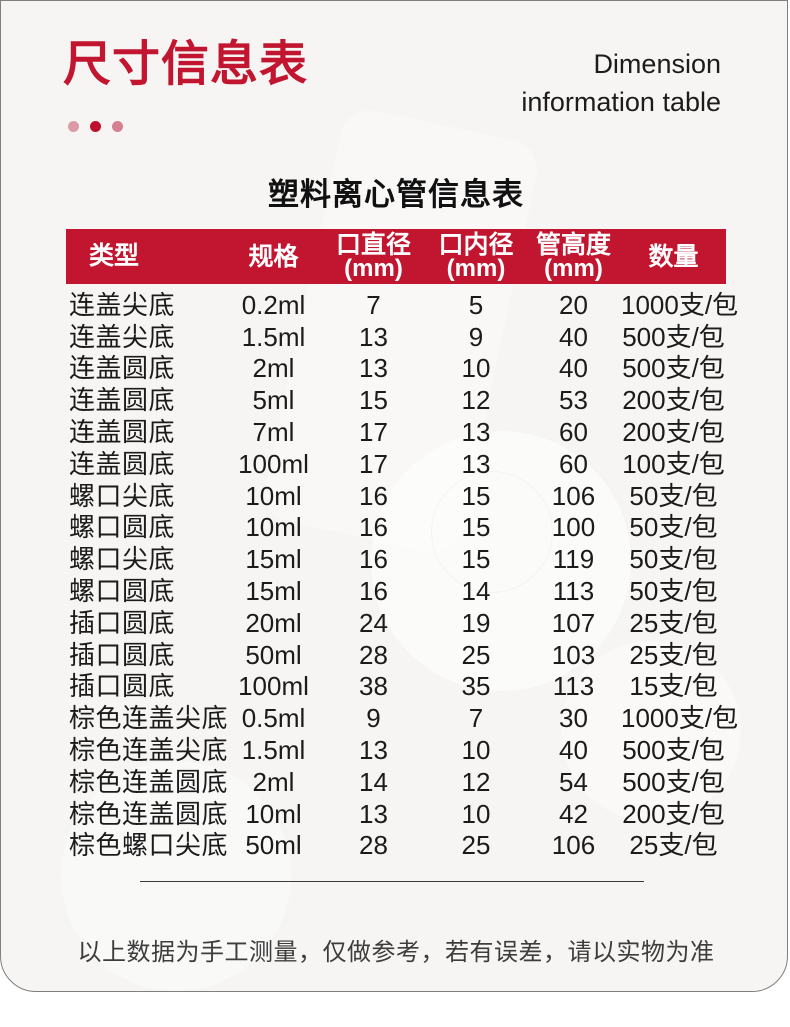 This screenshot has width=790, height=1027. Describe the element at coordinates (392, 881) in the screenshot. I see `footer-divider-line` at that location.